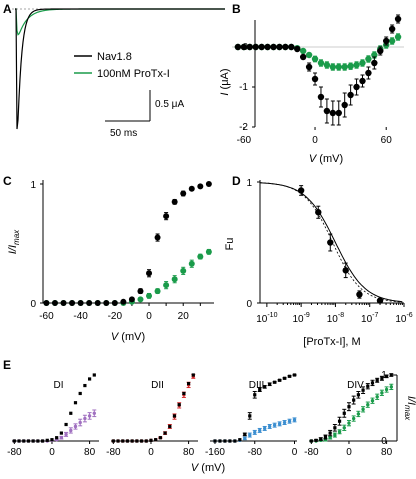 The width and height of the screenshot is (416, 479). Describe the element at coordinates (249, 304) in the screenshot. I see `d-ytick-label: 0` at that location.